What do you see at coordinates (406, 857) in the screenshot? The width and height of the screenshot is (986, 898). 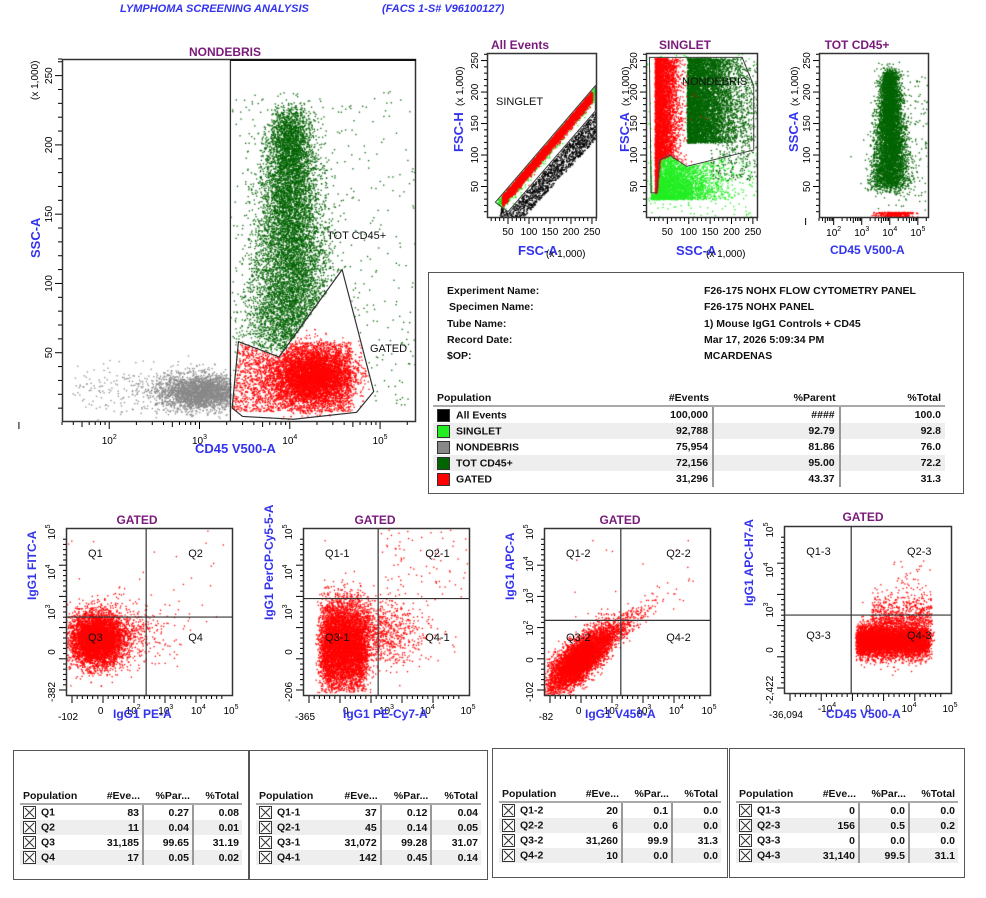 I see `parent-cell: 0.45` at bounding box center [406, 857].